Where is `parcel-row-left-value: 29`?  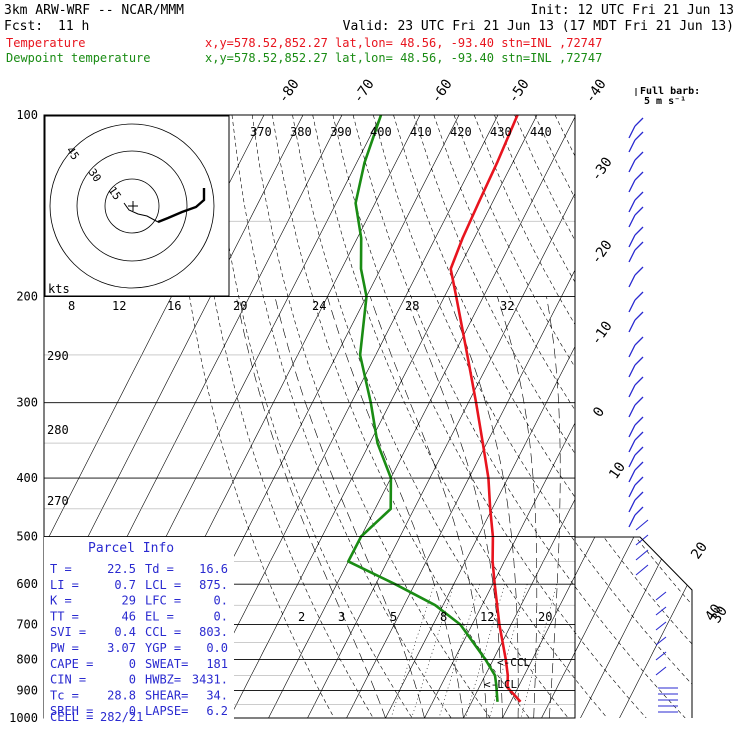
parcel-row-left-value: 29 is located at coordinates (129, 601).